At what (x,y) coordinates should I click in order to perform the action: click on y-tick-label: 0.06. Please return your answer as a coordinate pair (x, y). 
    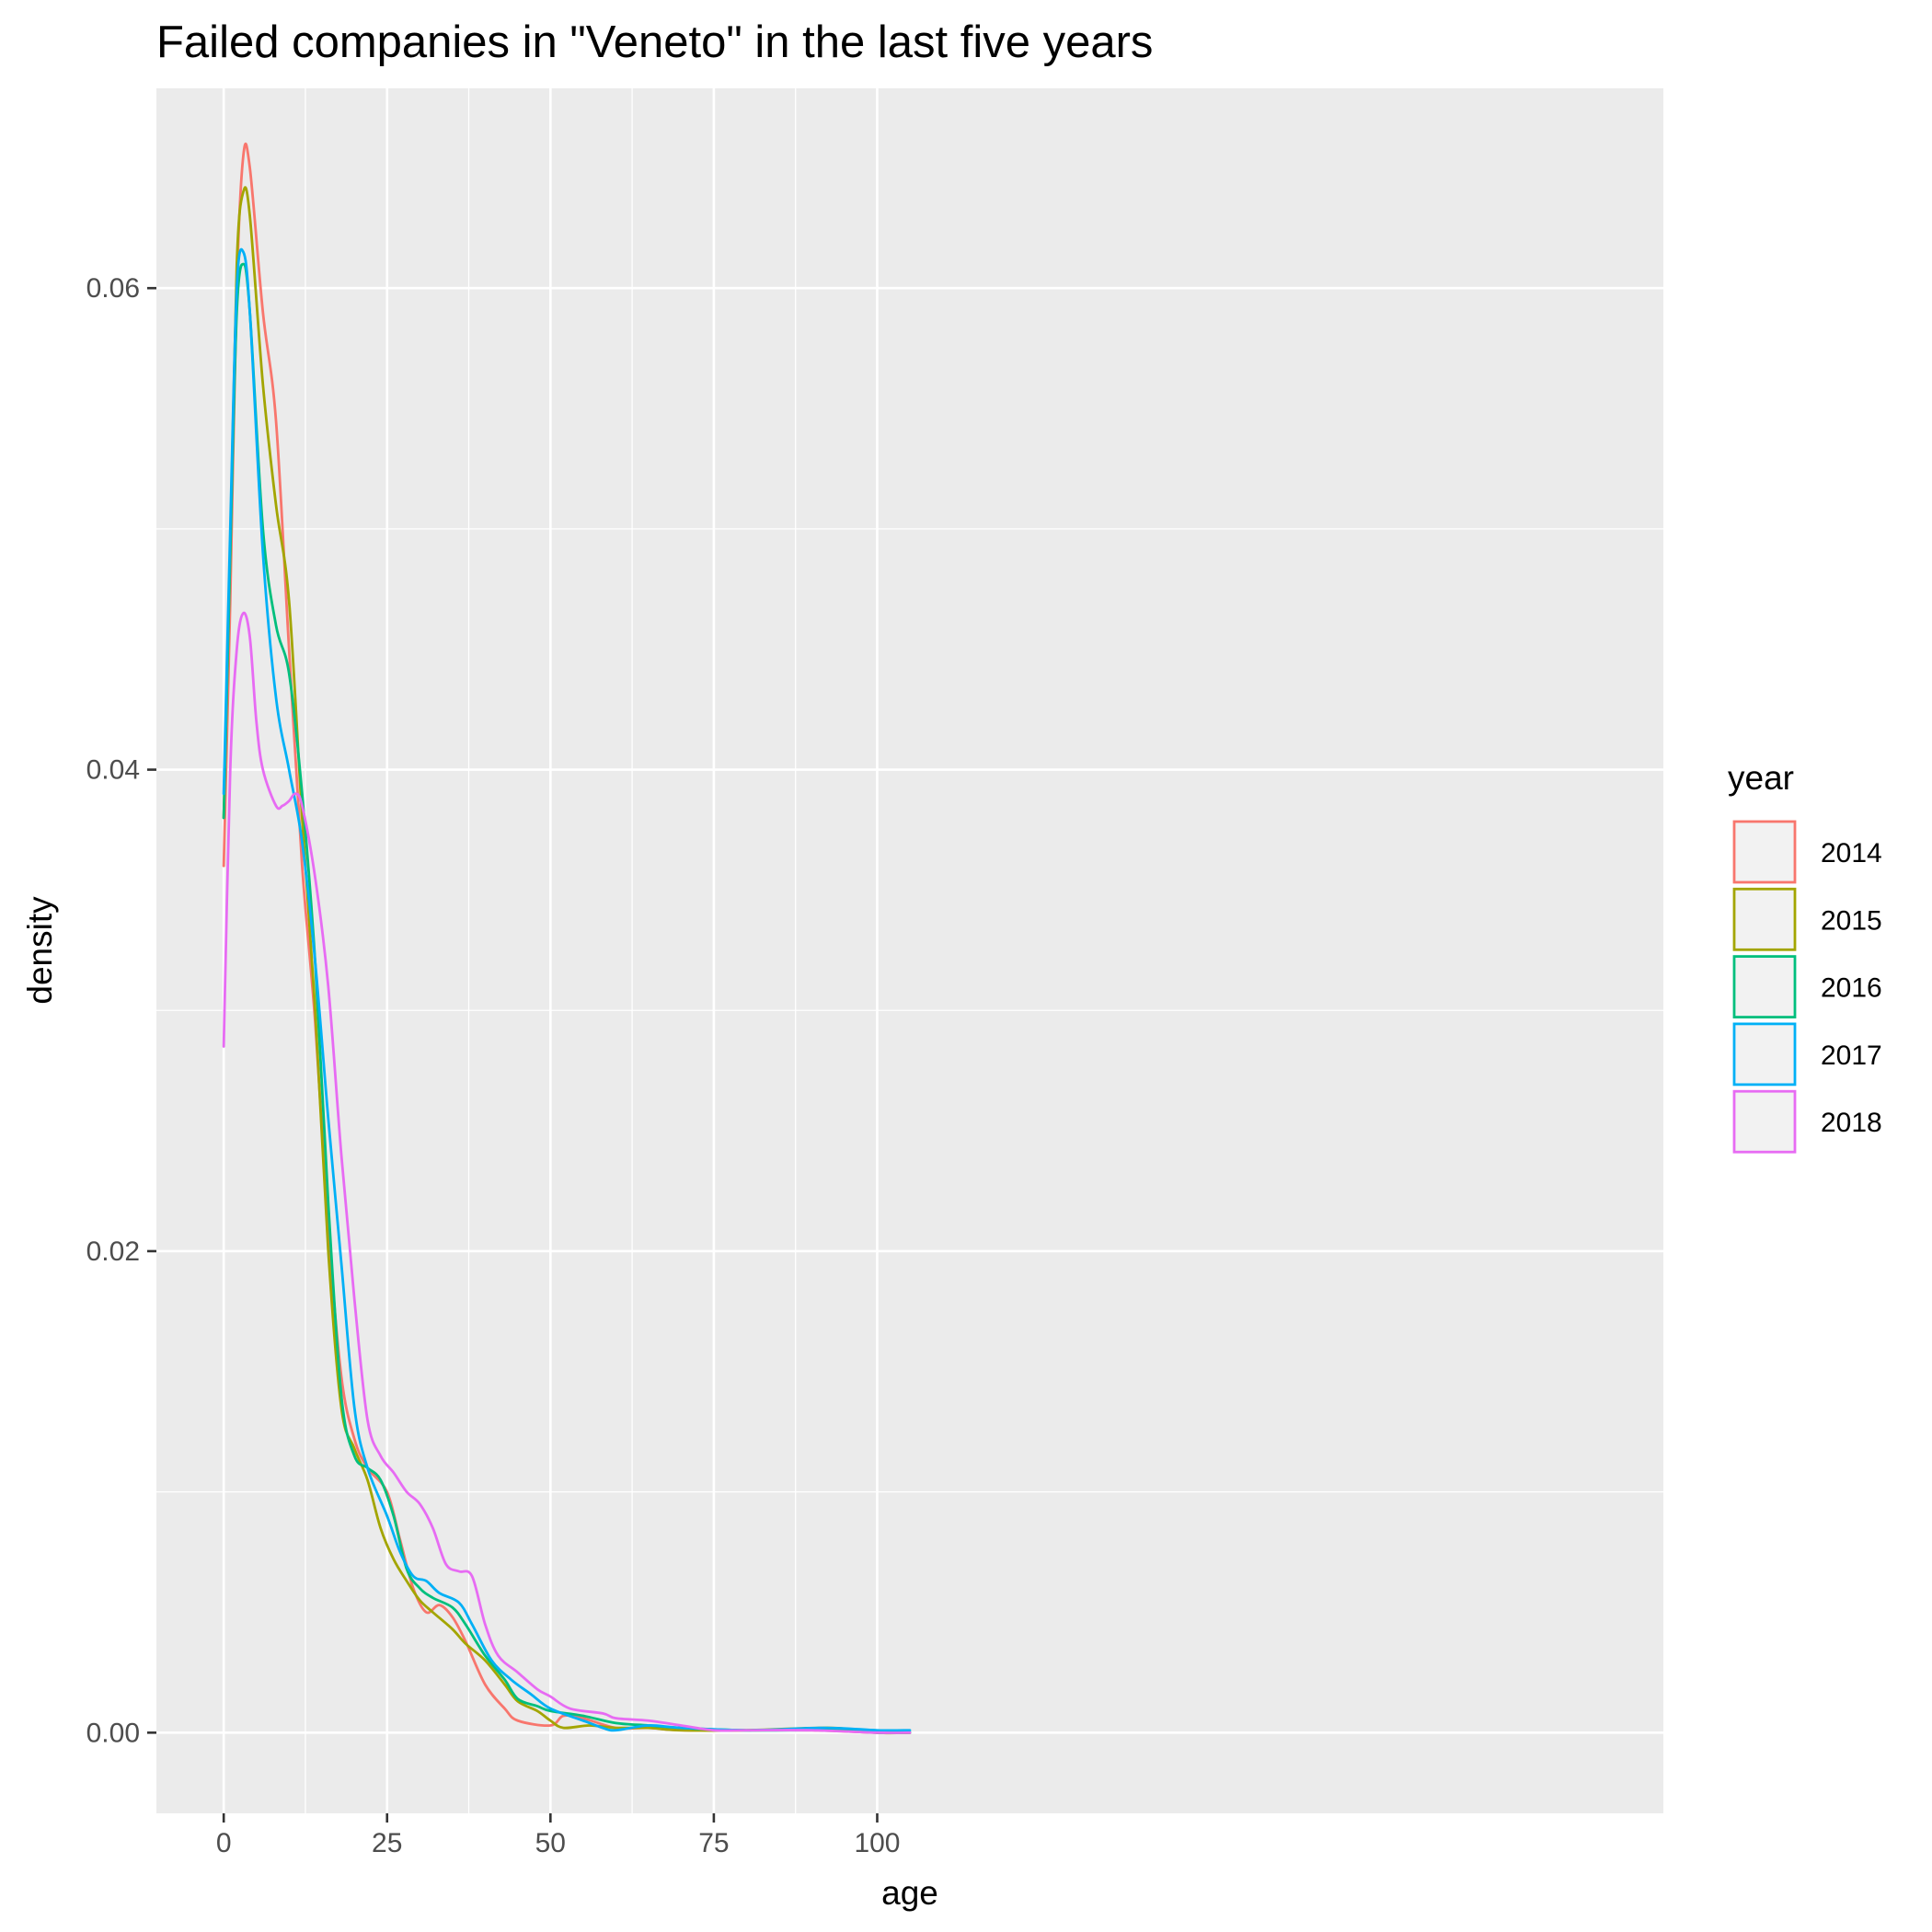
    Looking at the image, I should click on (113, 288).